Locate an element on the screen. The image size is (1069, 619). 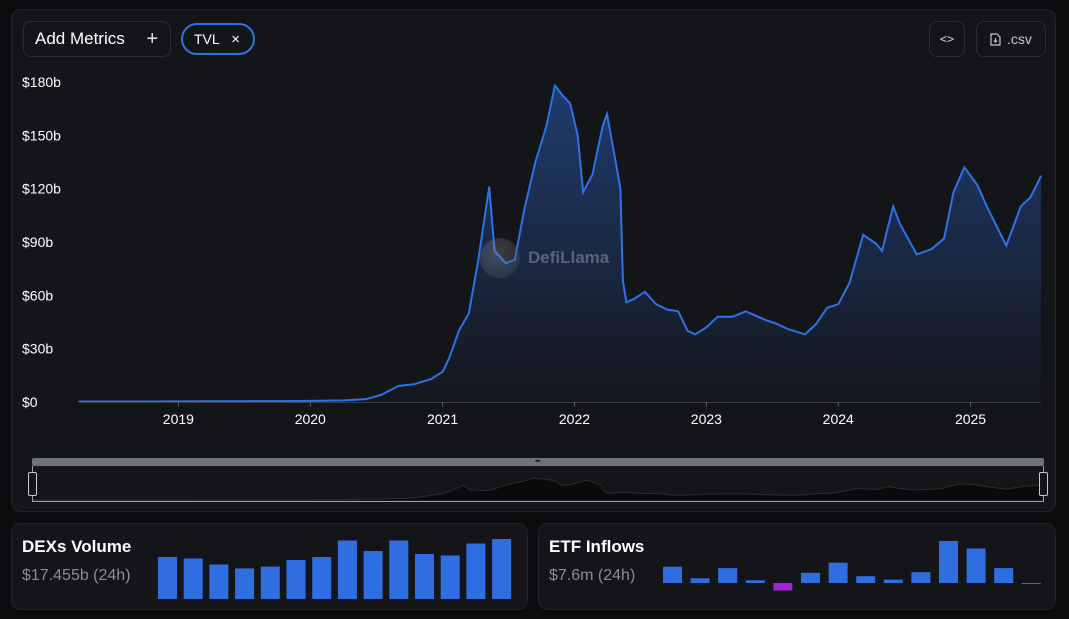
csv-label: .csv is located at coordinates (1019, 39).